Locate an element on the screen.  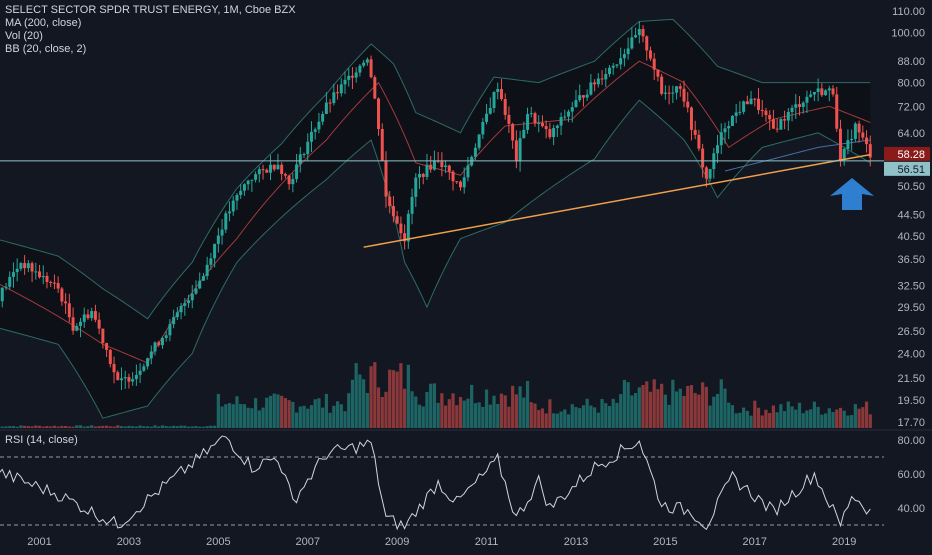
time-tick-label: 2001 is located at coordinates (39, 542).